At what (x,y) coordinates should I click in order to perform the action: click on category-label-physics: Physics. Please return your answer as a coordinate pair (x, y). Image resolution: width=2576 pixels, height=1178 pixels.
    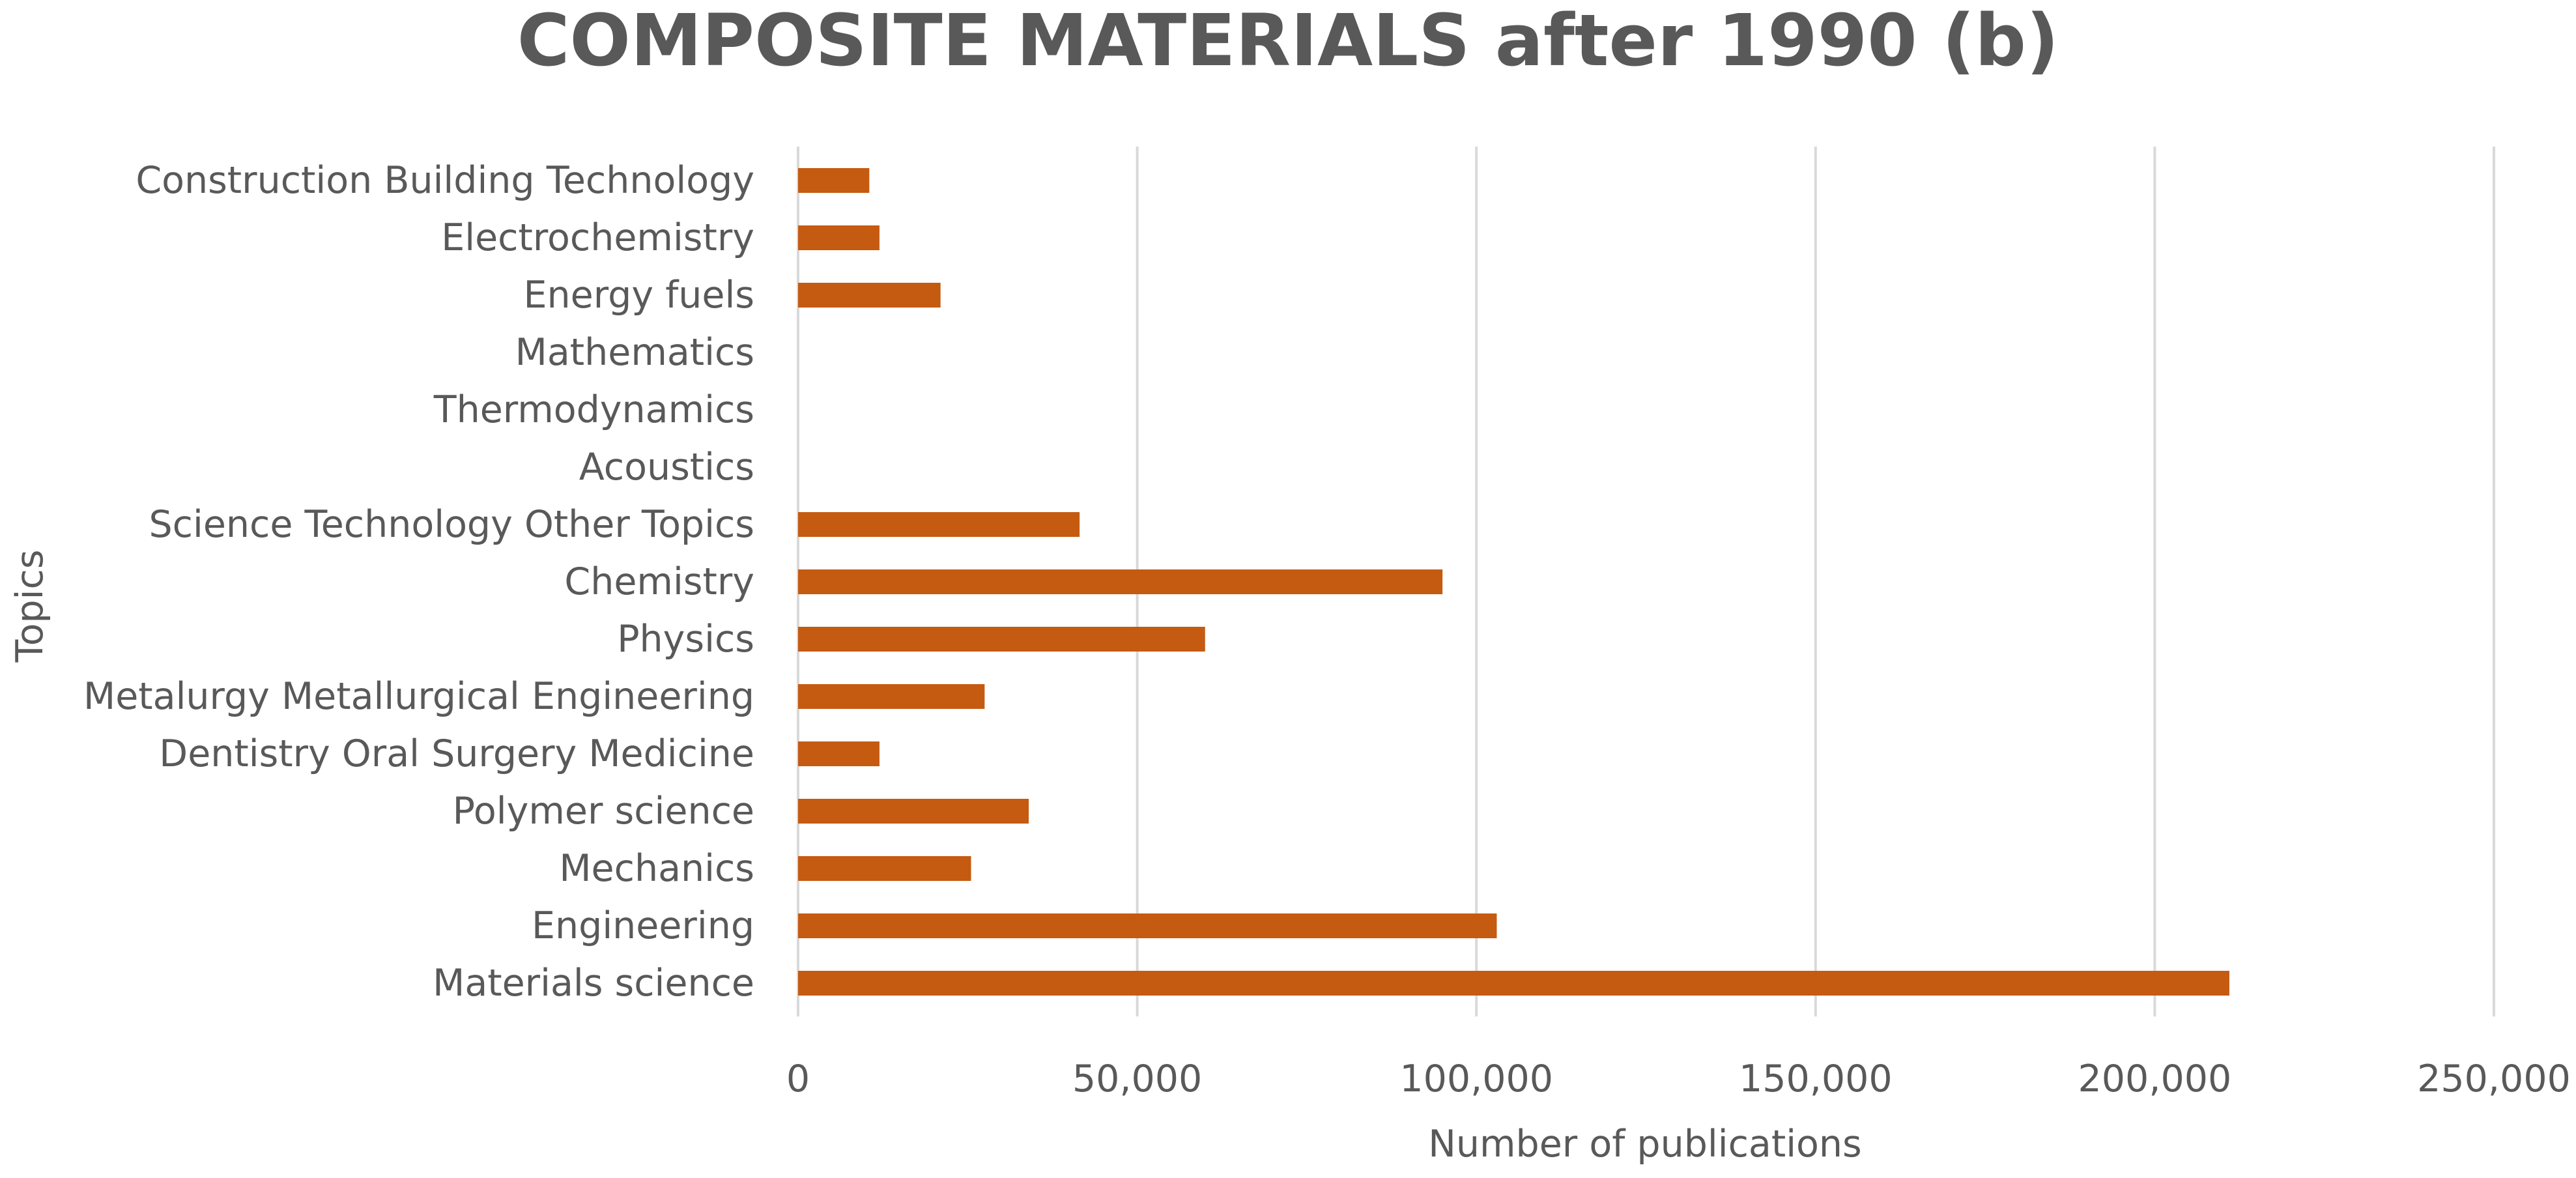
    Looking at the image, I should click on (686, 640).